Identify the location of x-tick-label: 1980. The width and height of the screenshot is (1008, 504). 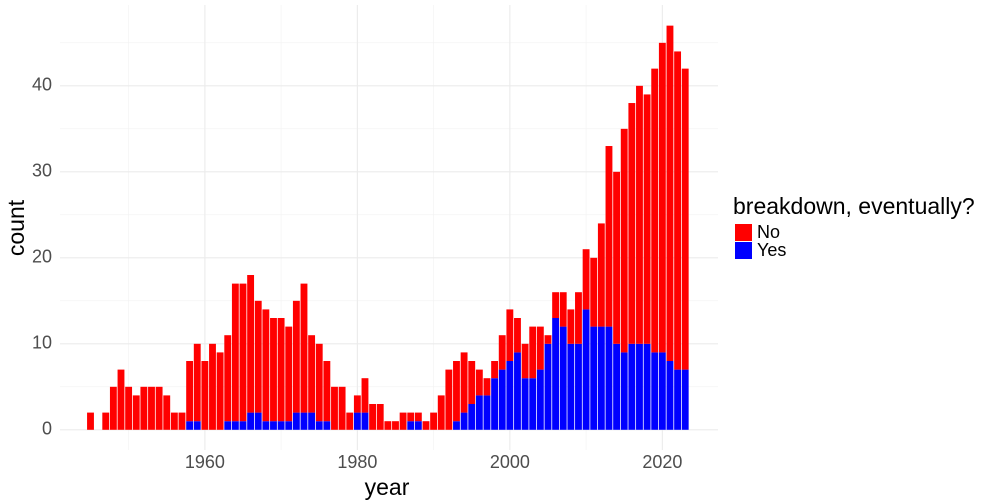
(357, 462).